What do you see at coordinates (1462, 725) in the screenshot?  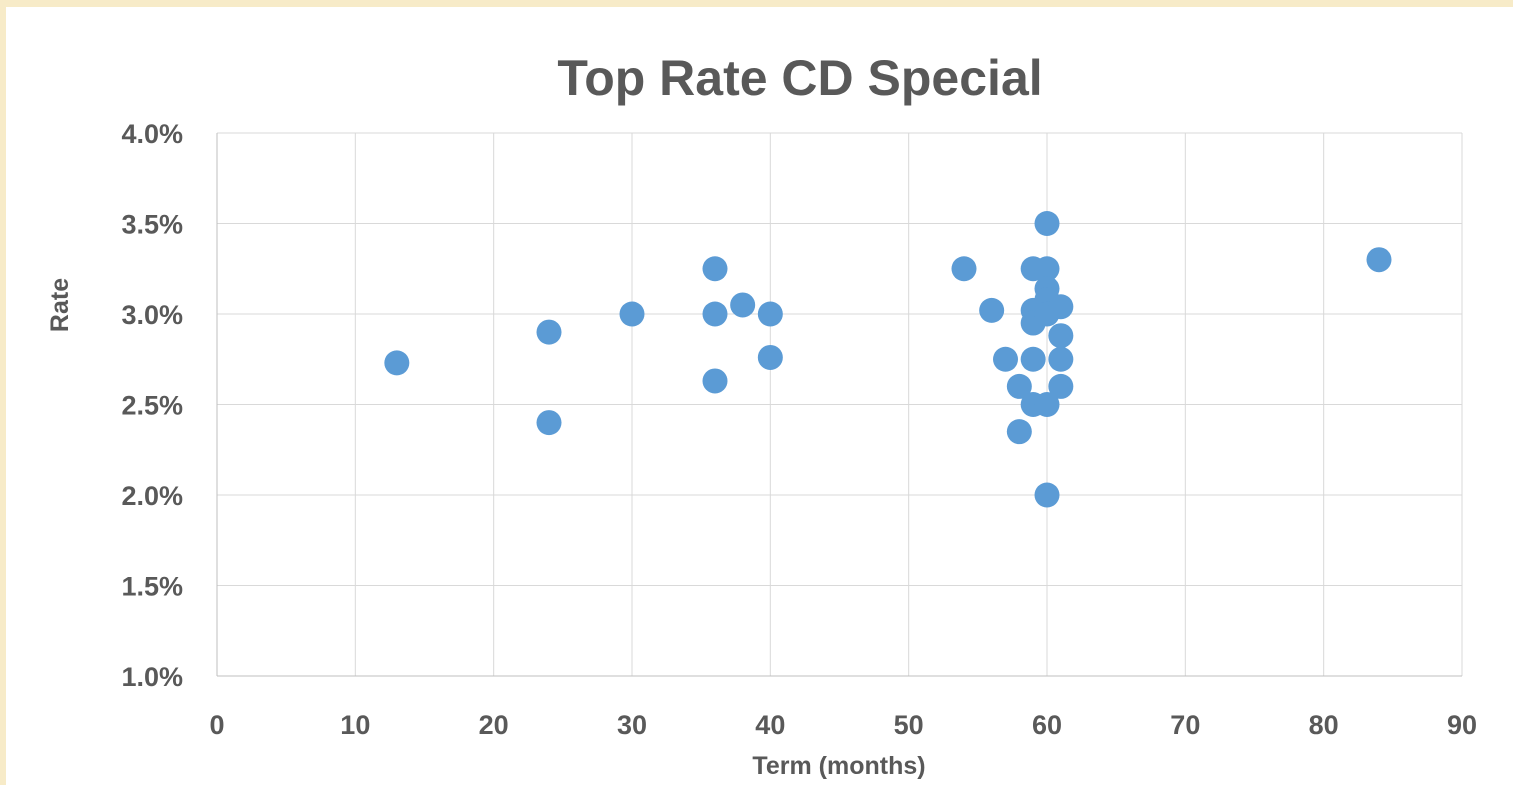 I see `x-tick-label: 90` at bounding box center [1462, 725].